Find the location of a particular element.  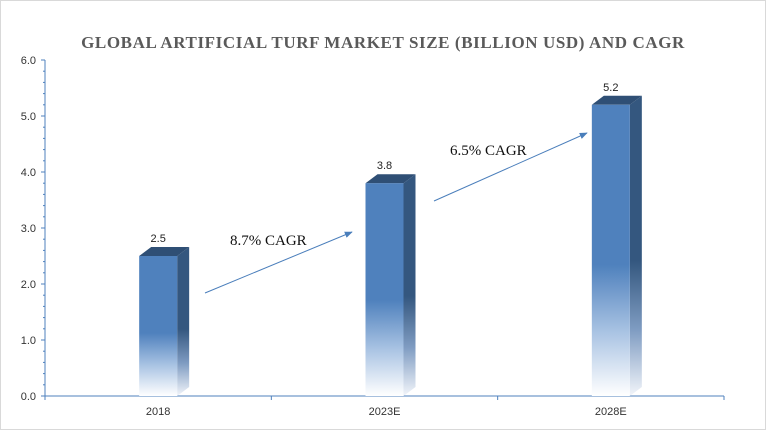

cagr-label: 8.7% CAGR is located at coordinates (268, 241).